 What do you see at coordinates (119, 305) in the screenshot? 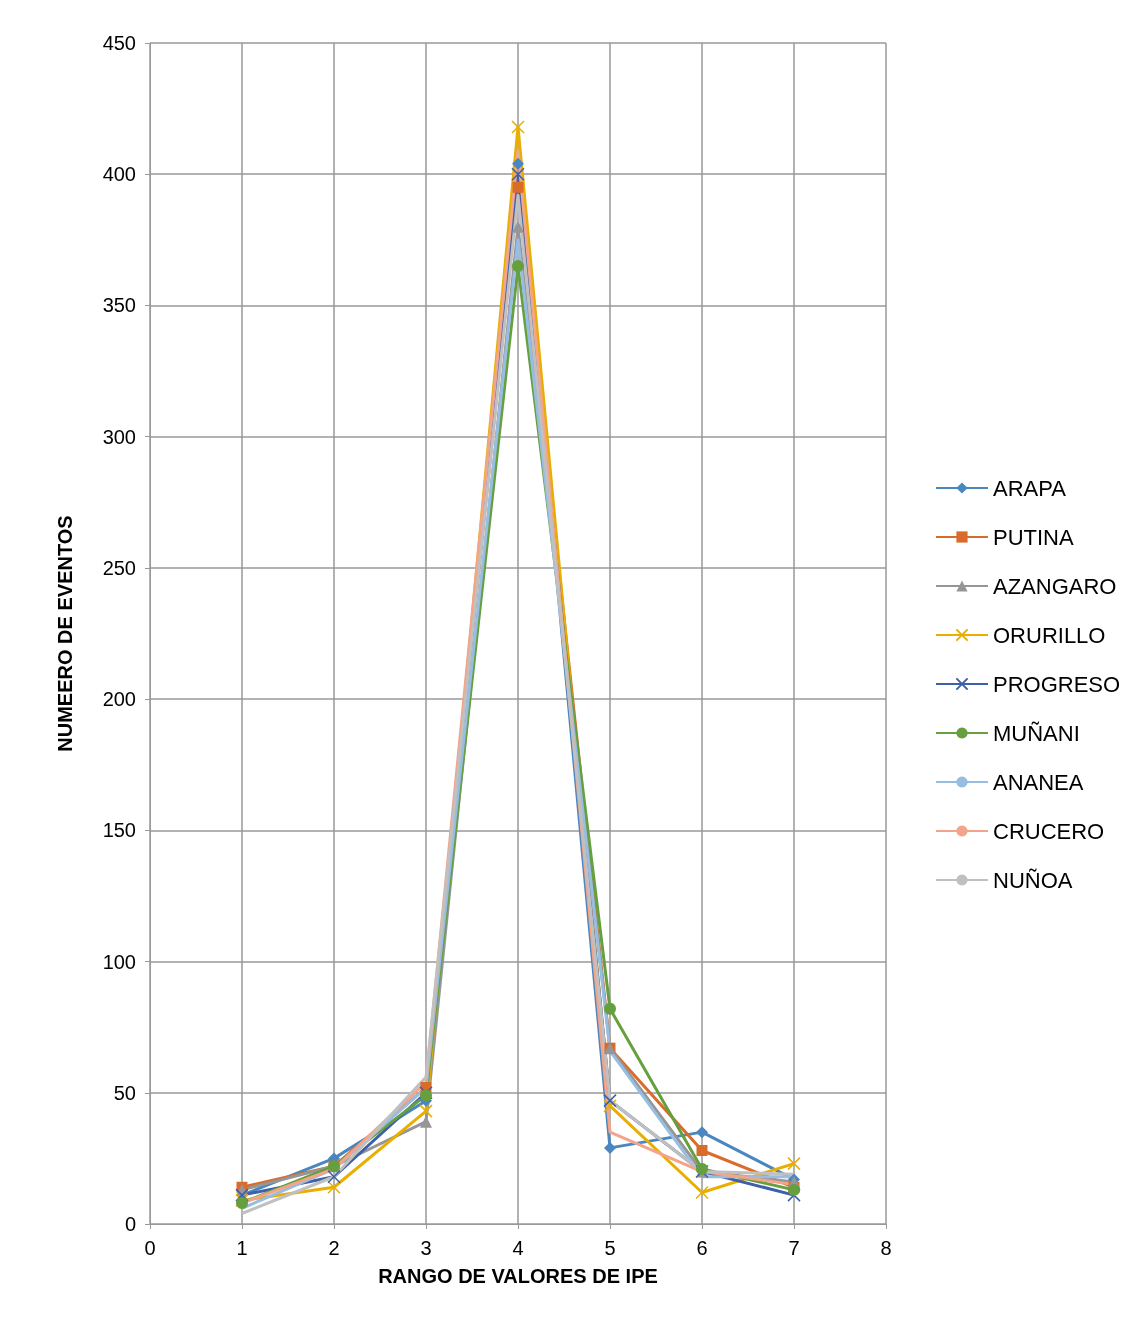
I see `y-tick-label: 350` at bounding box center [119, 305].